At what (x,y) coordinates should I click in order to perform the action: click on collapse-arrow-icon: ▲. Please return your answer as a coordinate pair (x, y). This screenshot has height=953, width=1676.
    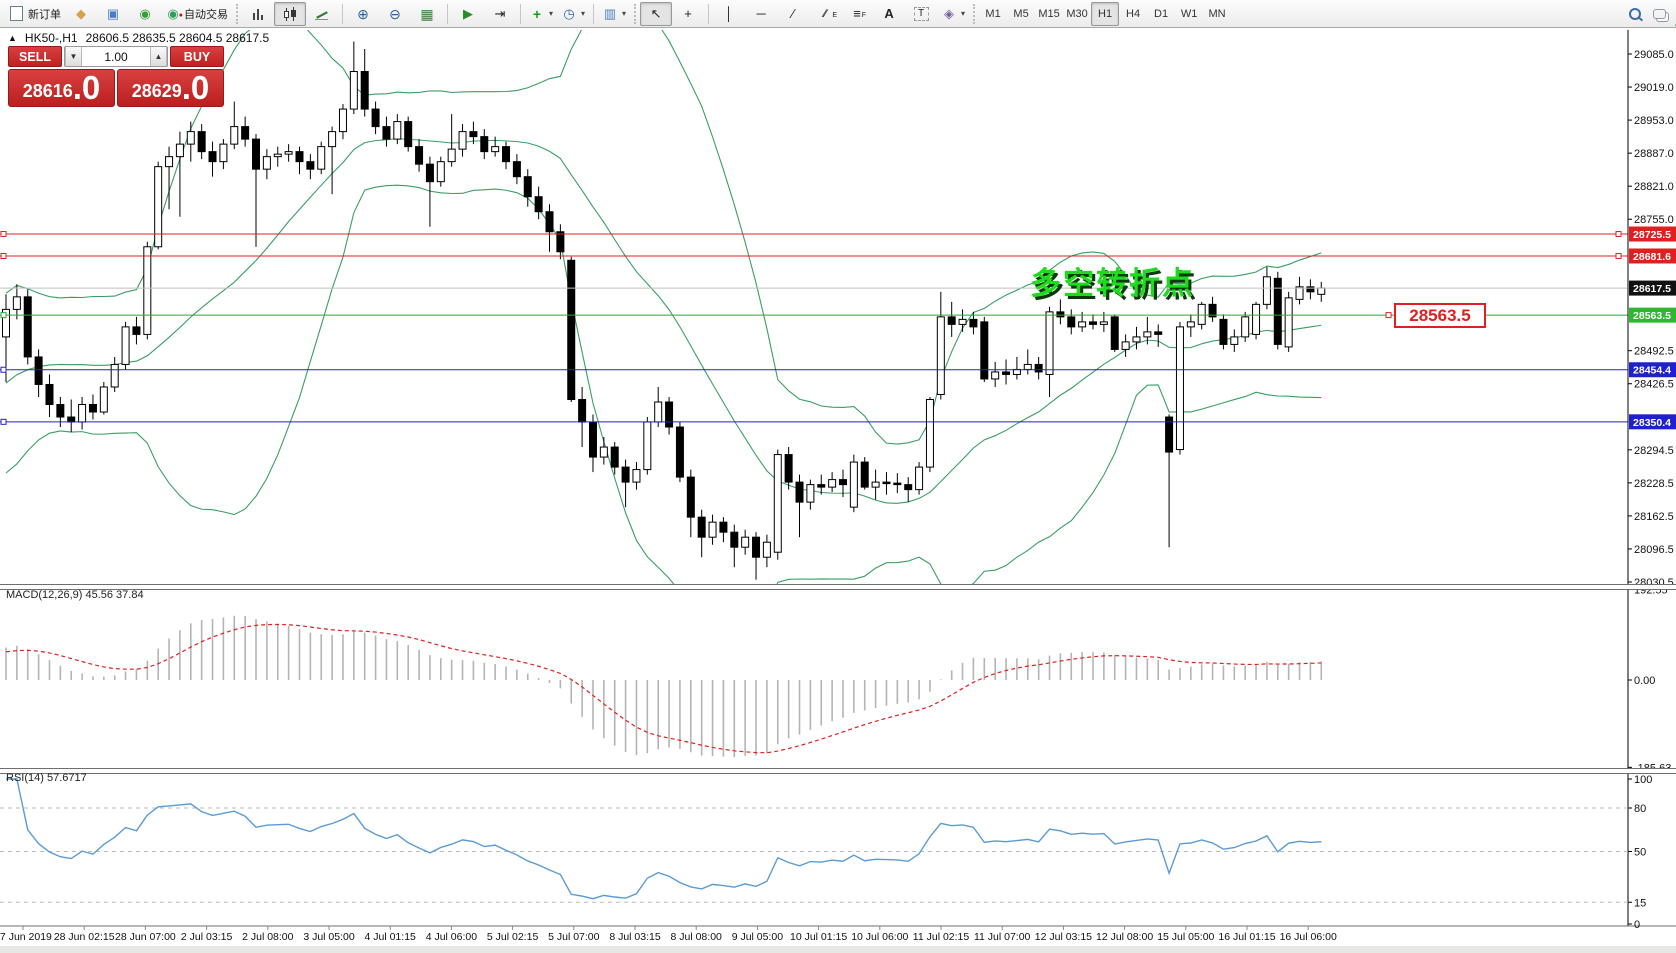
    Looking at the image, I should click on (12, 38).